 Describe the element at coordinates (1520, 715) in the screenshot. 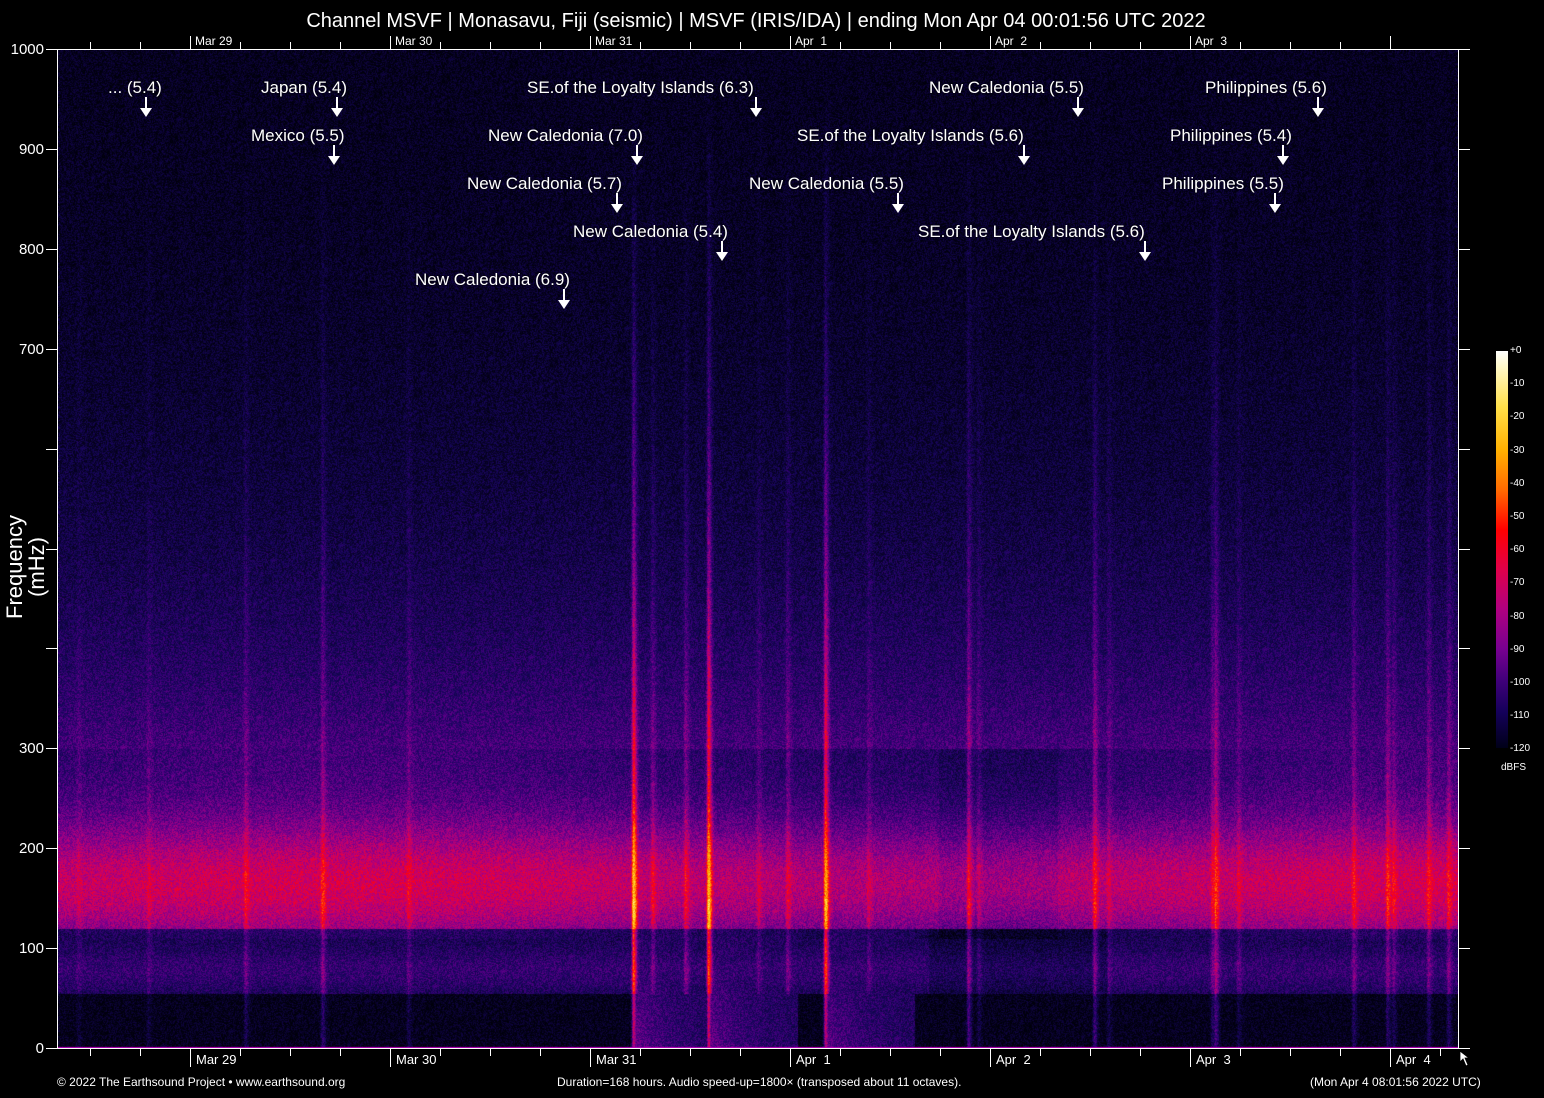

I see `colorbar-tick-label: -110` at that location.